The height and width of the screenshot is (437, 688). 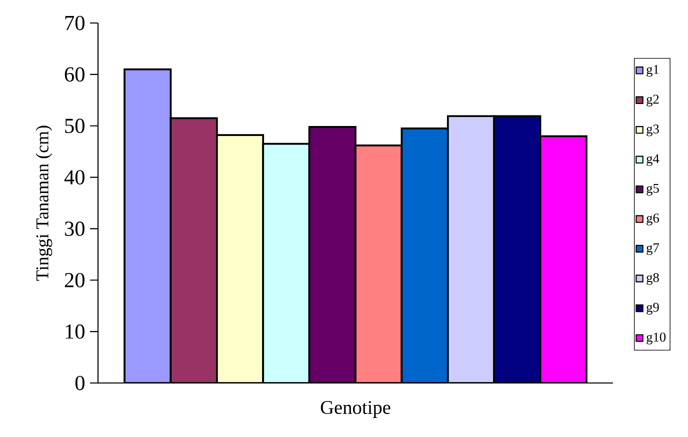 What do you see at coordinates (74, 177) in the screenshot?
I see `y-tick-label: 40` at bounding box center [74, 177].